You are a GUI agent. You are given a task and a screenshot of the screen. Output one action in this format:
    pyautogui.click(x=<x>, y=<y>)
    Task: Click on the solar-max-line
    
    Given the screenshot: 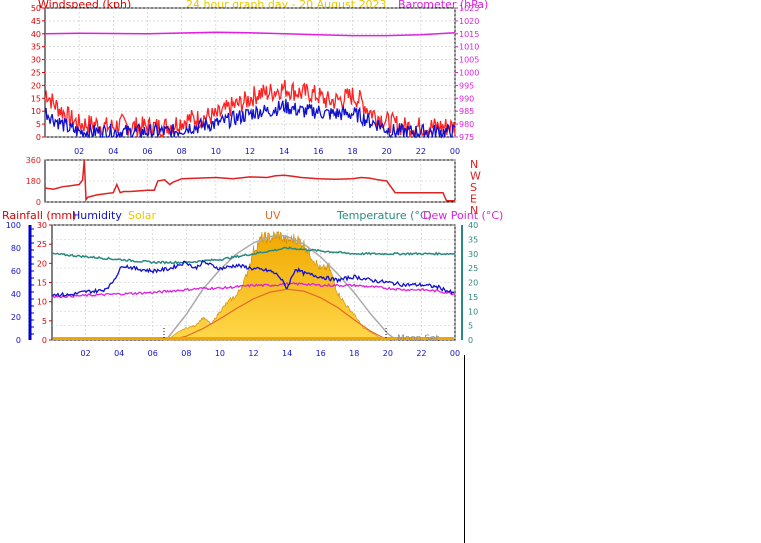 What is the action you would take?
    pyautogui.click(x=281, y=287)
    